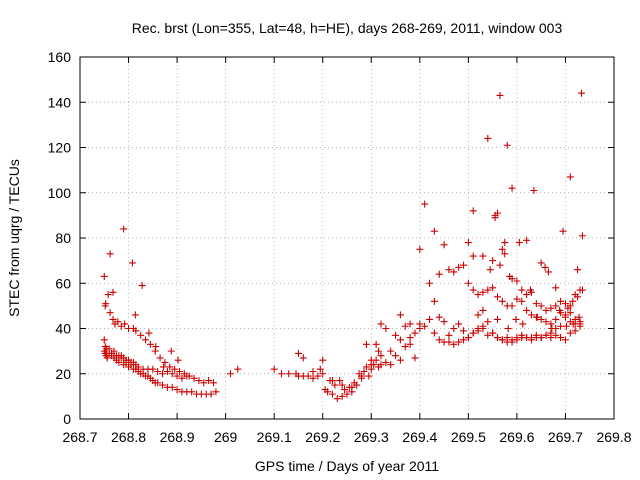 Image resolution: width=640 pixels, height=480 pixels. What do you see at coordinates (371, 437) in the screenshot?
I see `x-tick-label: 269.3` at bounding box center [371, 437].